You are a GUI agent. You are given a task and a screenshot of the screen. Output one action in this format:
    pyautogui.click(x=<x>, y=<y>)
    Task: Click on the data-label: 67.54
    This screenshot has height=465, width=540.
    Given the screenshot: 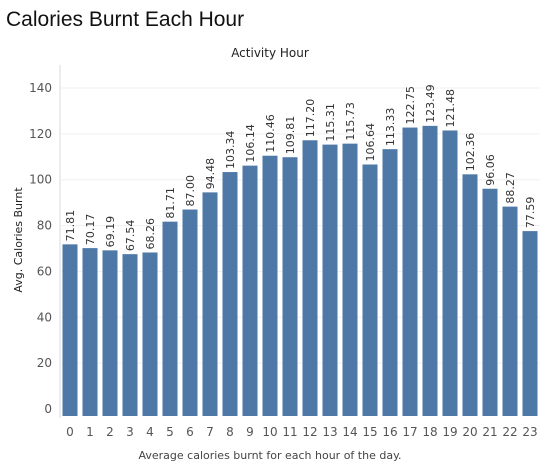 What is the action you would take?
    pyautogui.click(x=130, y=236)
    